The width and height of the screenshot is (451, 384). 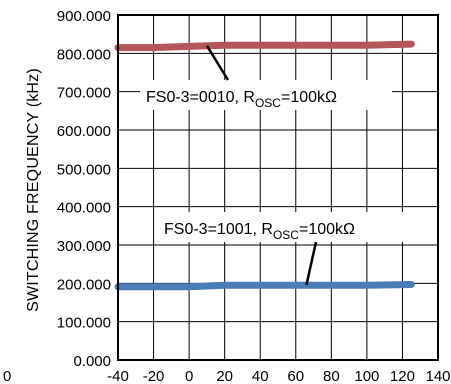 What do you see at coordinates (259, 231) in the screenshot?
I see `annotation-label-2: FS0-3=1001, ROSC=100kΩ` at bounding box center [259, 231].